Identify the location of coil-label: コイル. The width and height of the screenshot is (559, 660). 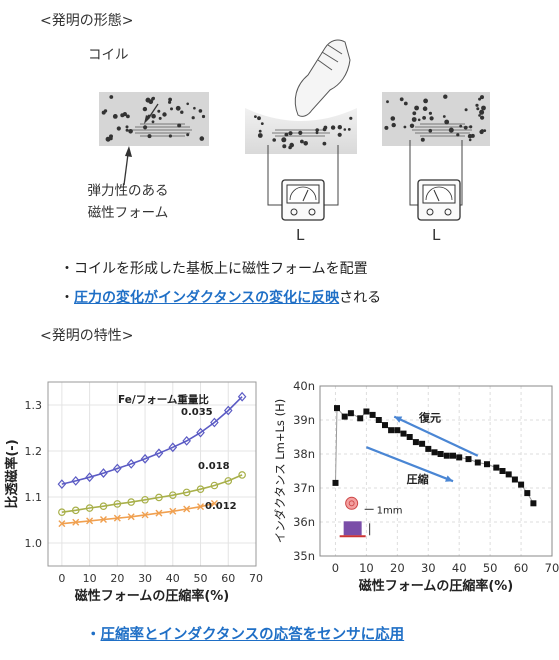
(108, 55).